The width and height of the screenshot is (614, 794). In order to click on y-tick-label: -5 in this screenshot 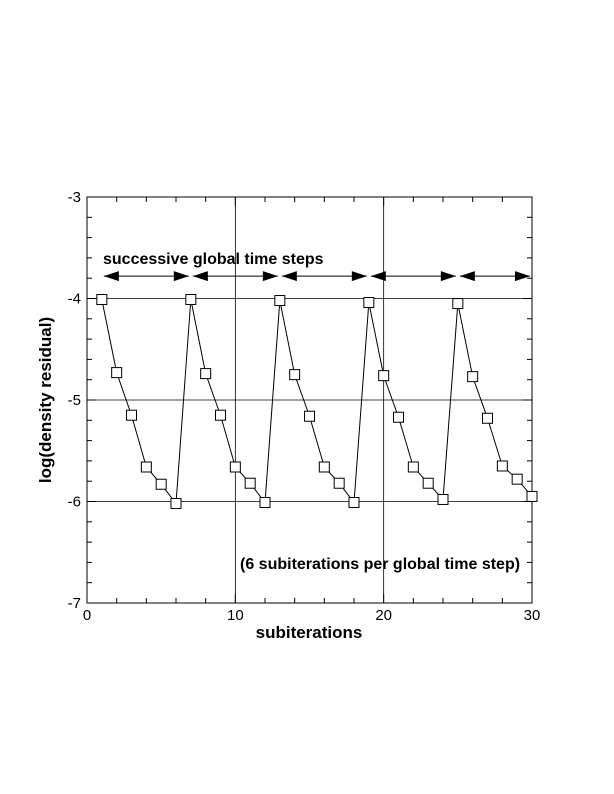, I will do `click(74, 400)`.